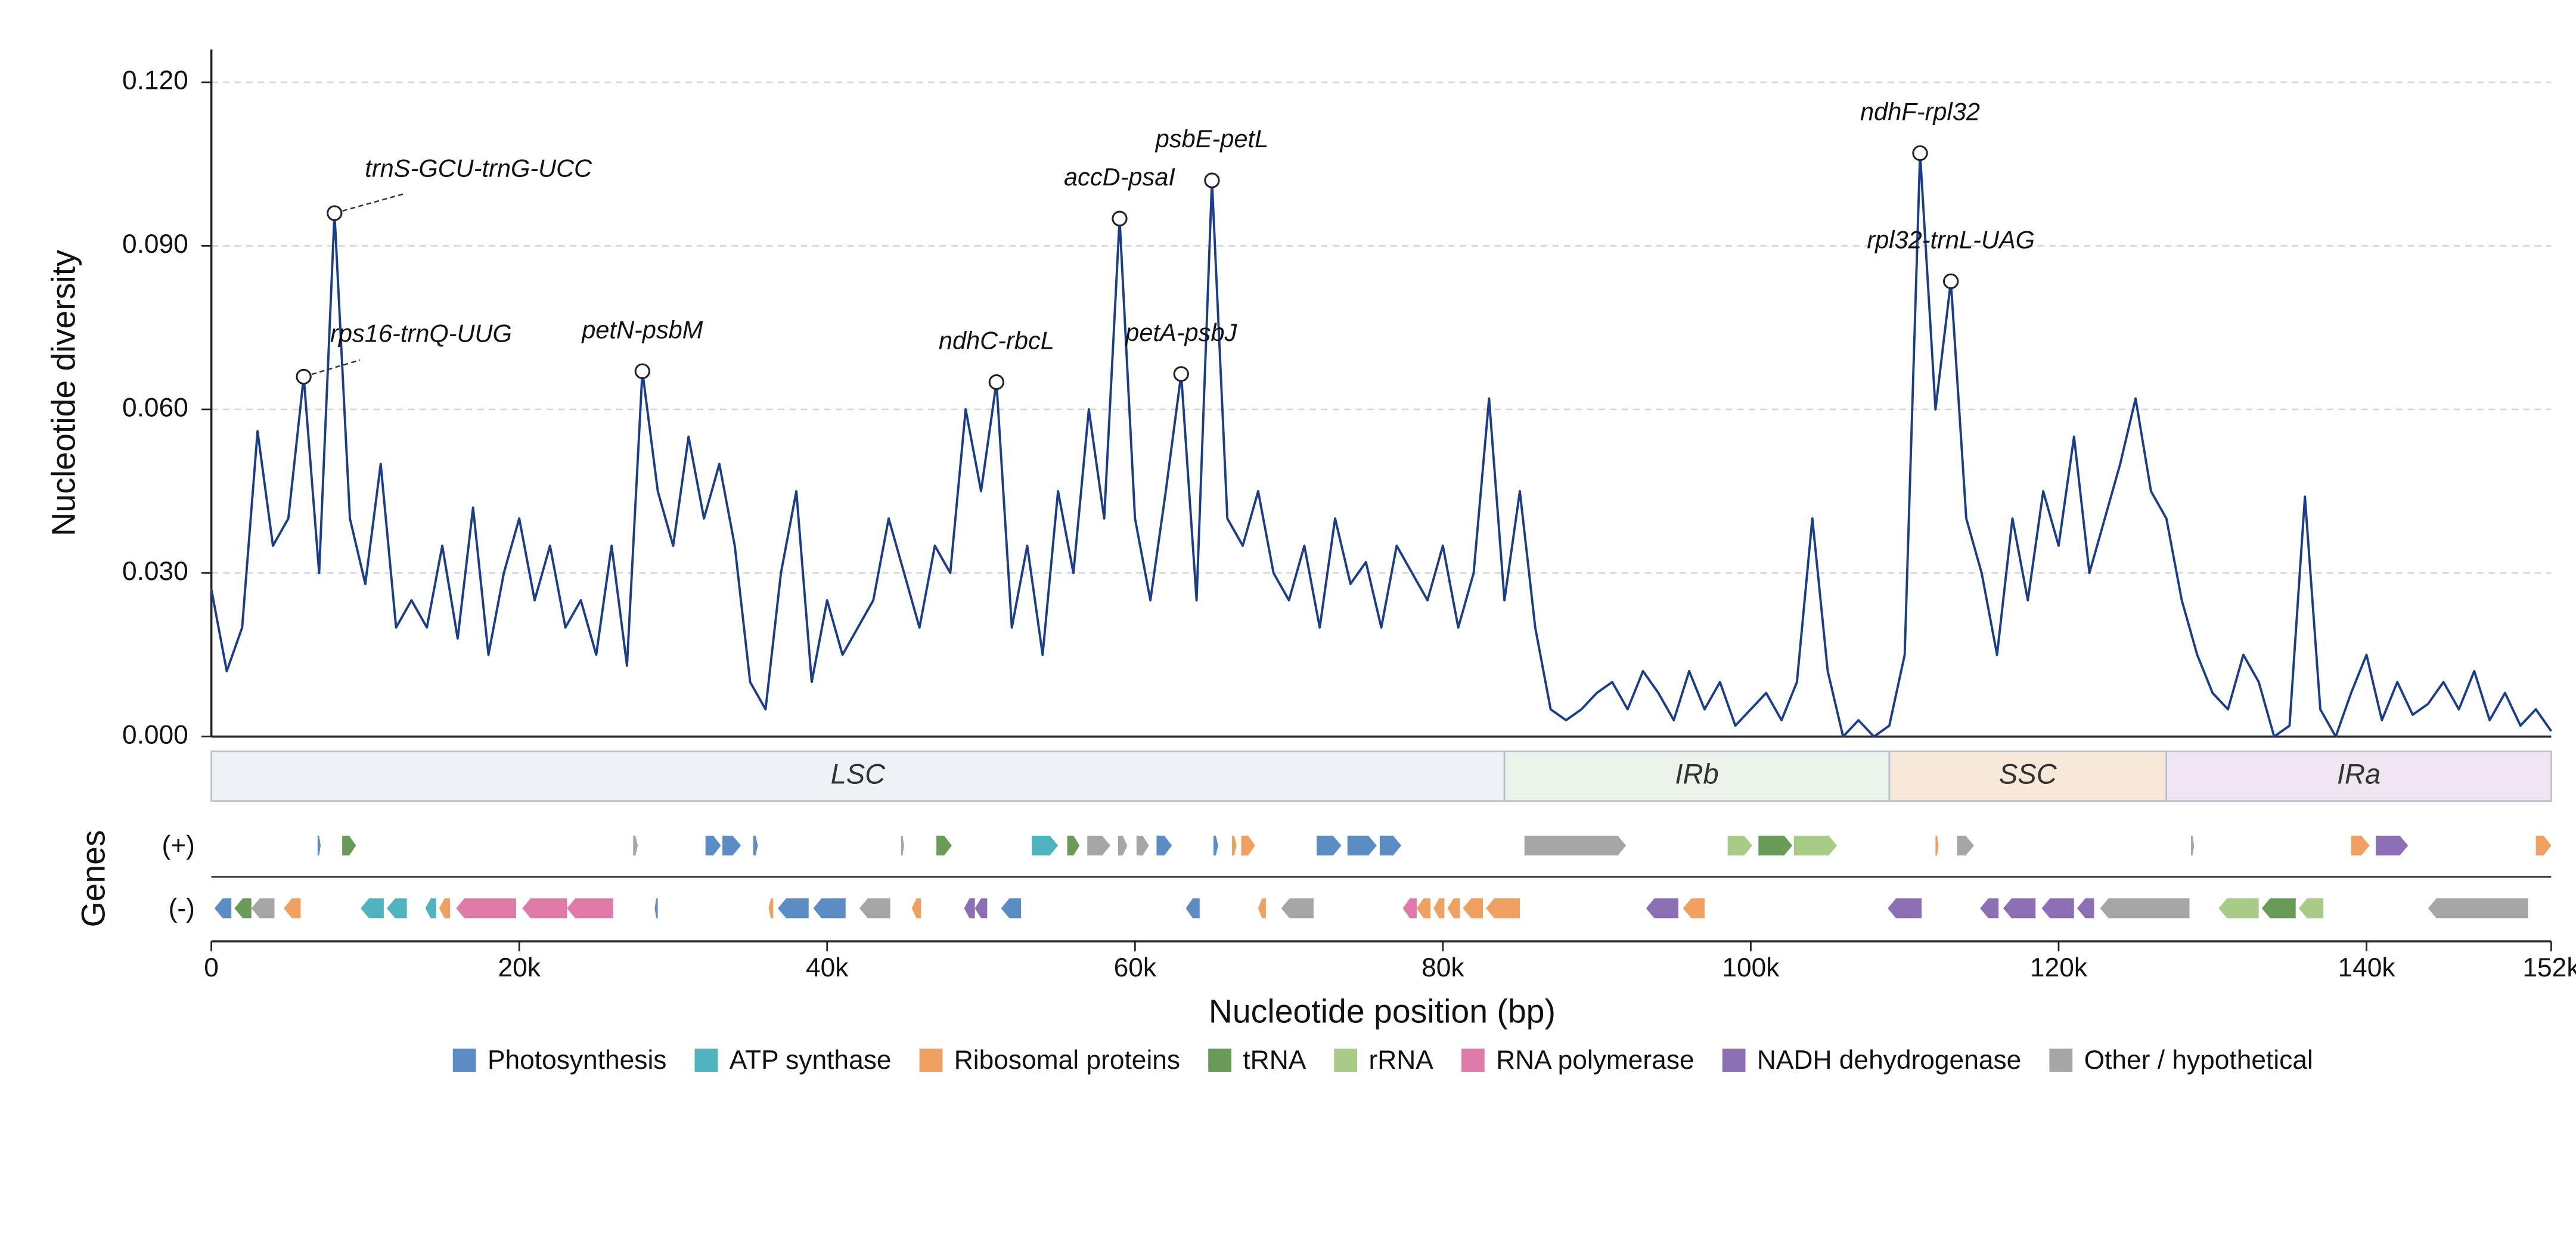 The image size is (2576, 1253). What do you see at coordinates (1443, 967) in the screenshot?
I see `x-tick-label: 80k` at bounding box center [1443, 967].